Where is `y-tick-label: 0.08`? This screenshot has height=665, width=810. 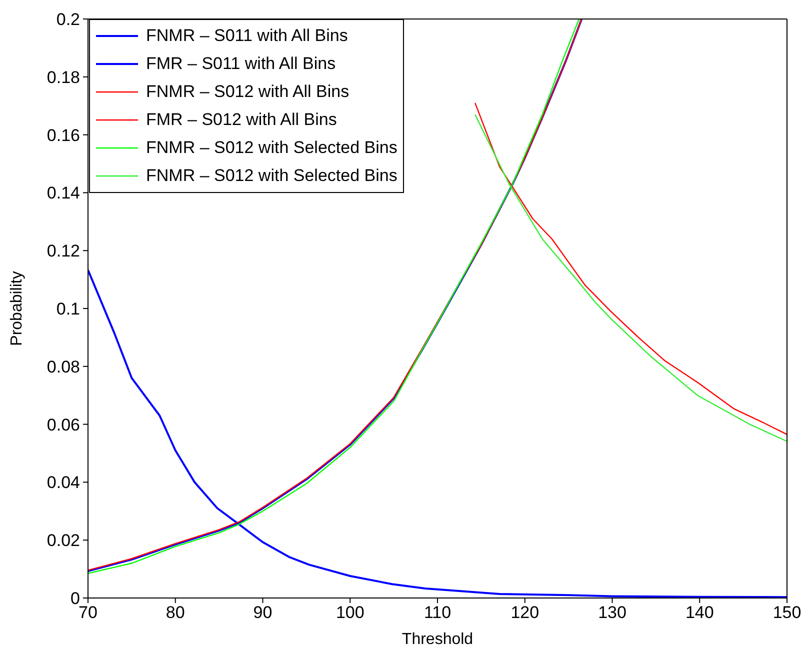 y-tick-label: 0.08 is located at coordinates (63, 366).